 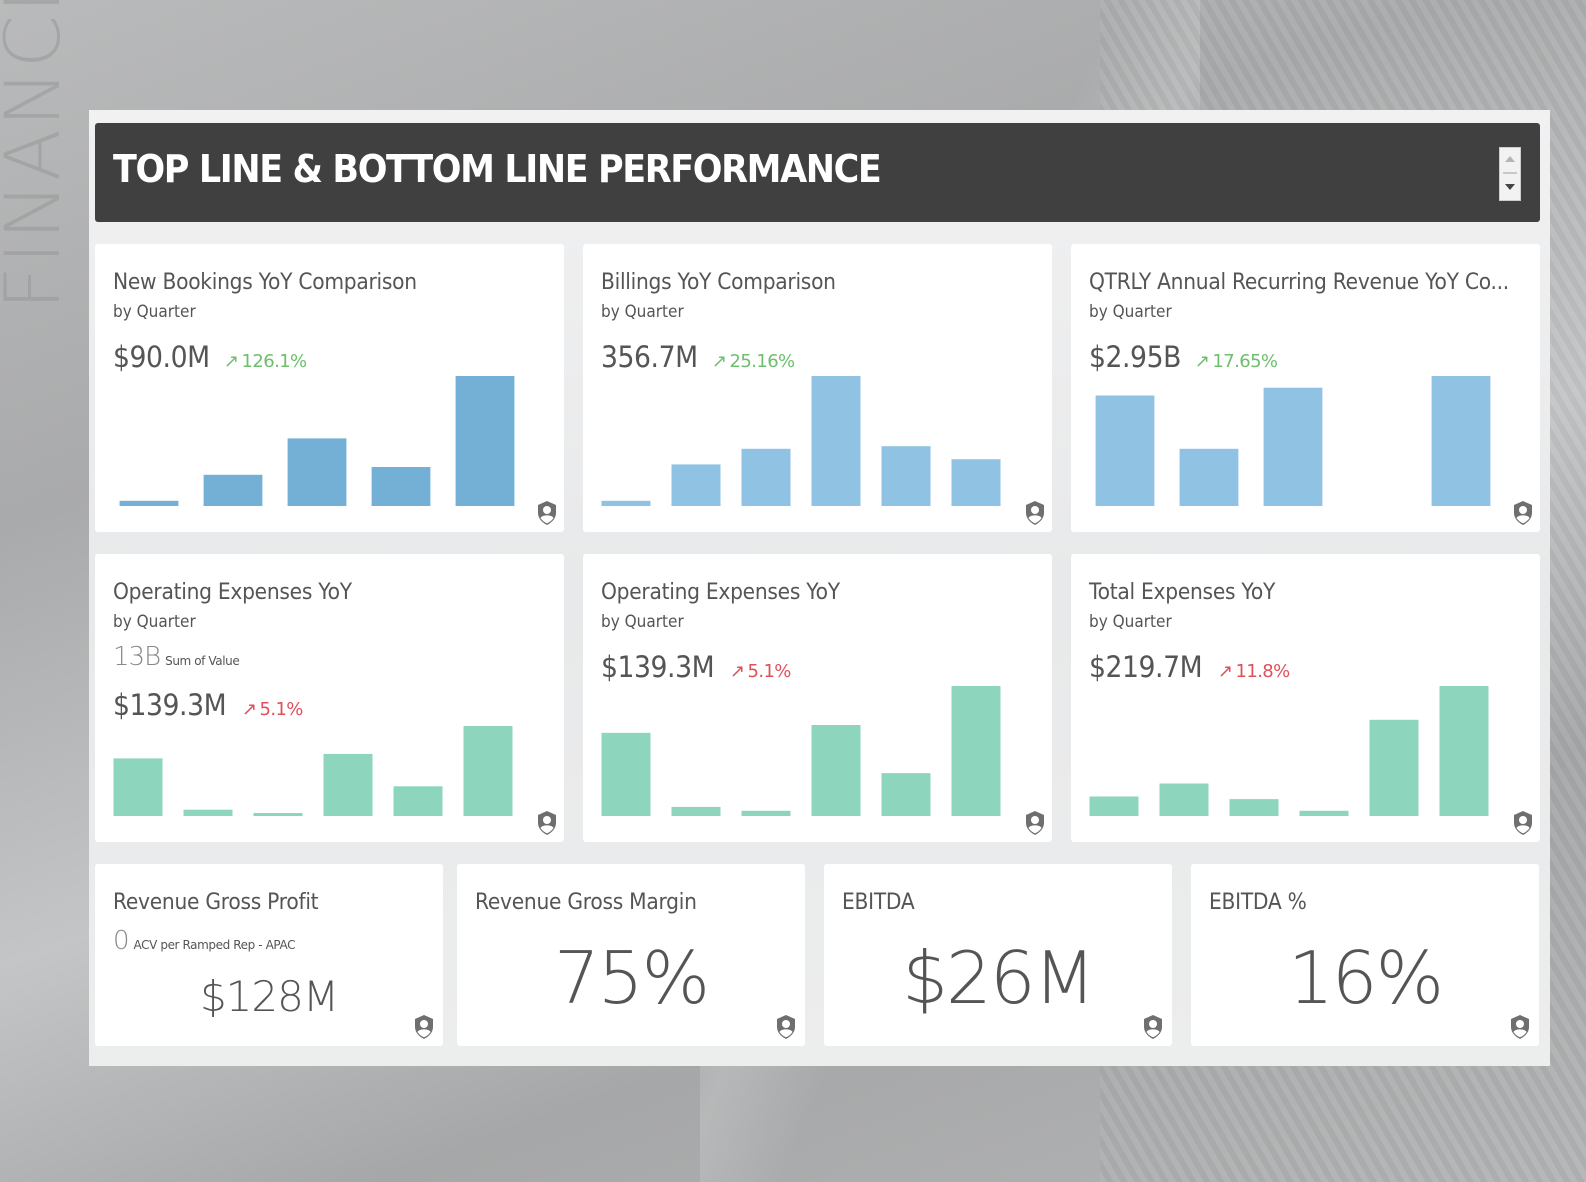 I want to click on kpi-delta: ↗ 5.1%, so click(x=760, y=671).